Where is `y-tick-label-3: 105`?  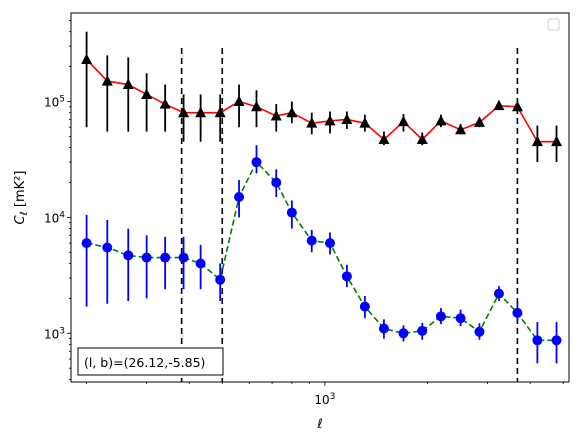
y-tick-label-3: 105 is located at coordinates (54, 101).